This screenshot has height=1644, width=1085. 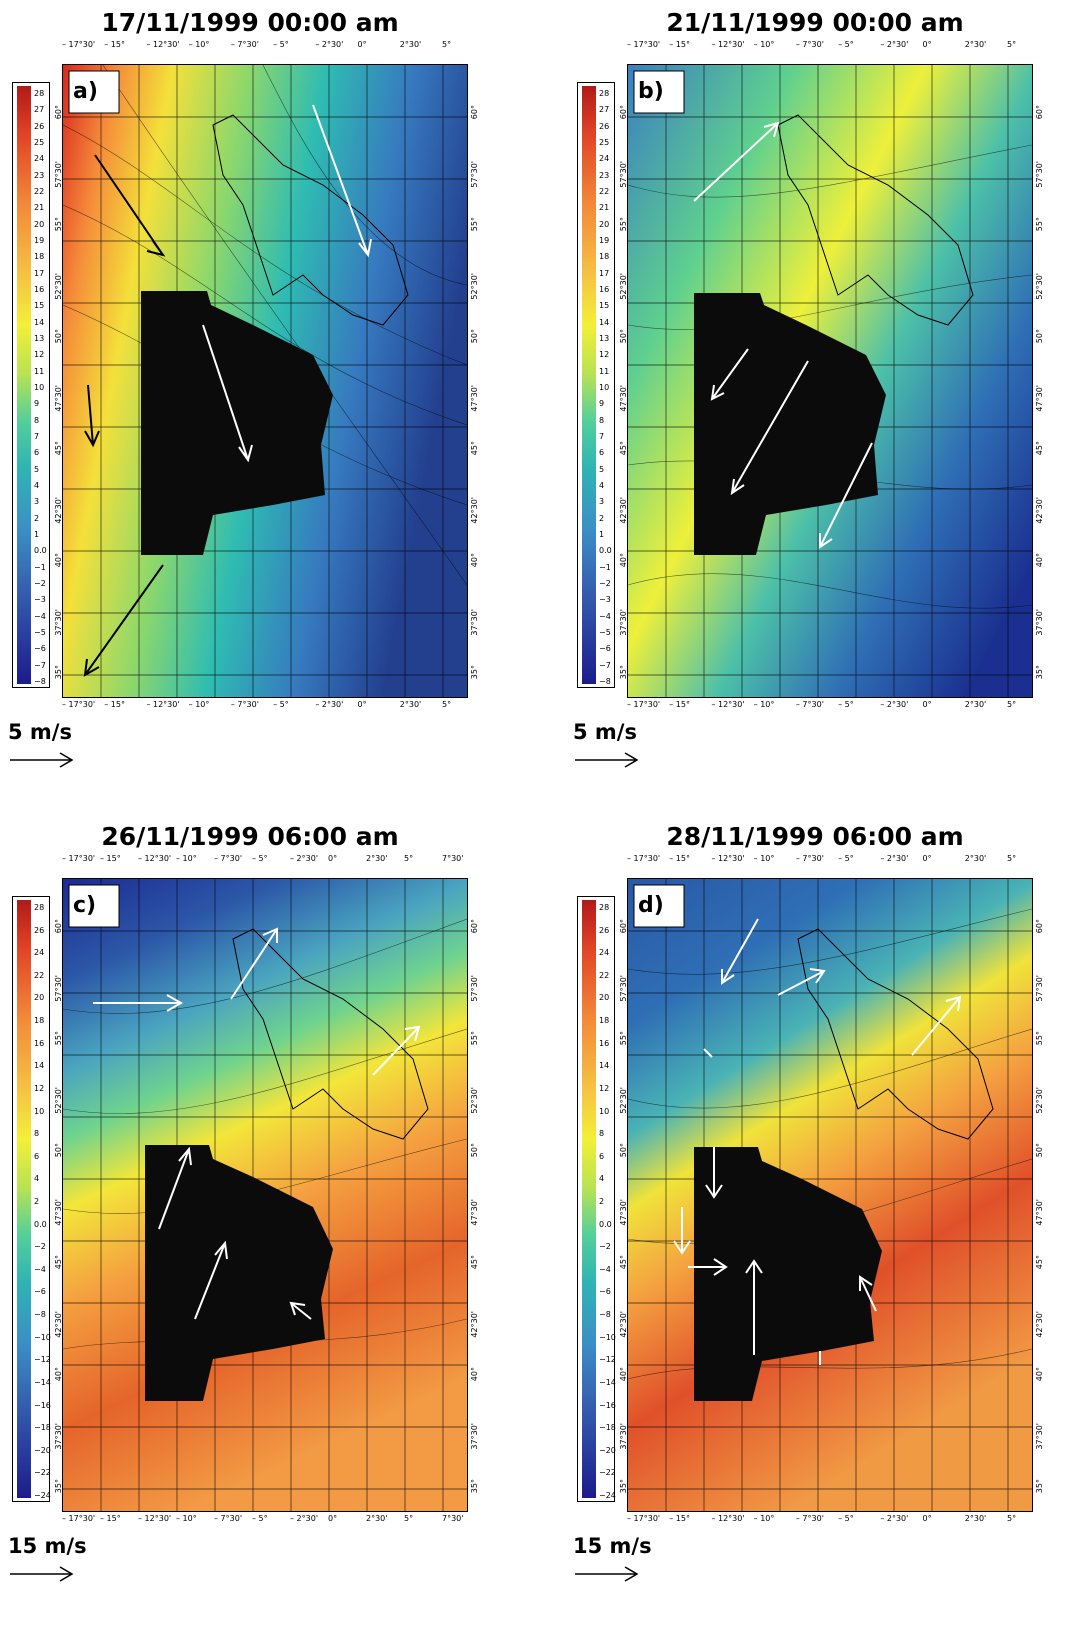 What do you see at coordinates (623, 672) in the screenshot?
I see `tick-label: 35°` at bounding box center [623, 672].